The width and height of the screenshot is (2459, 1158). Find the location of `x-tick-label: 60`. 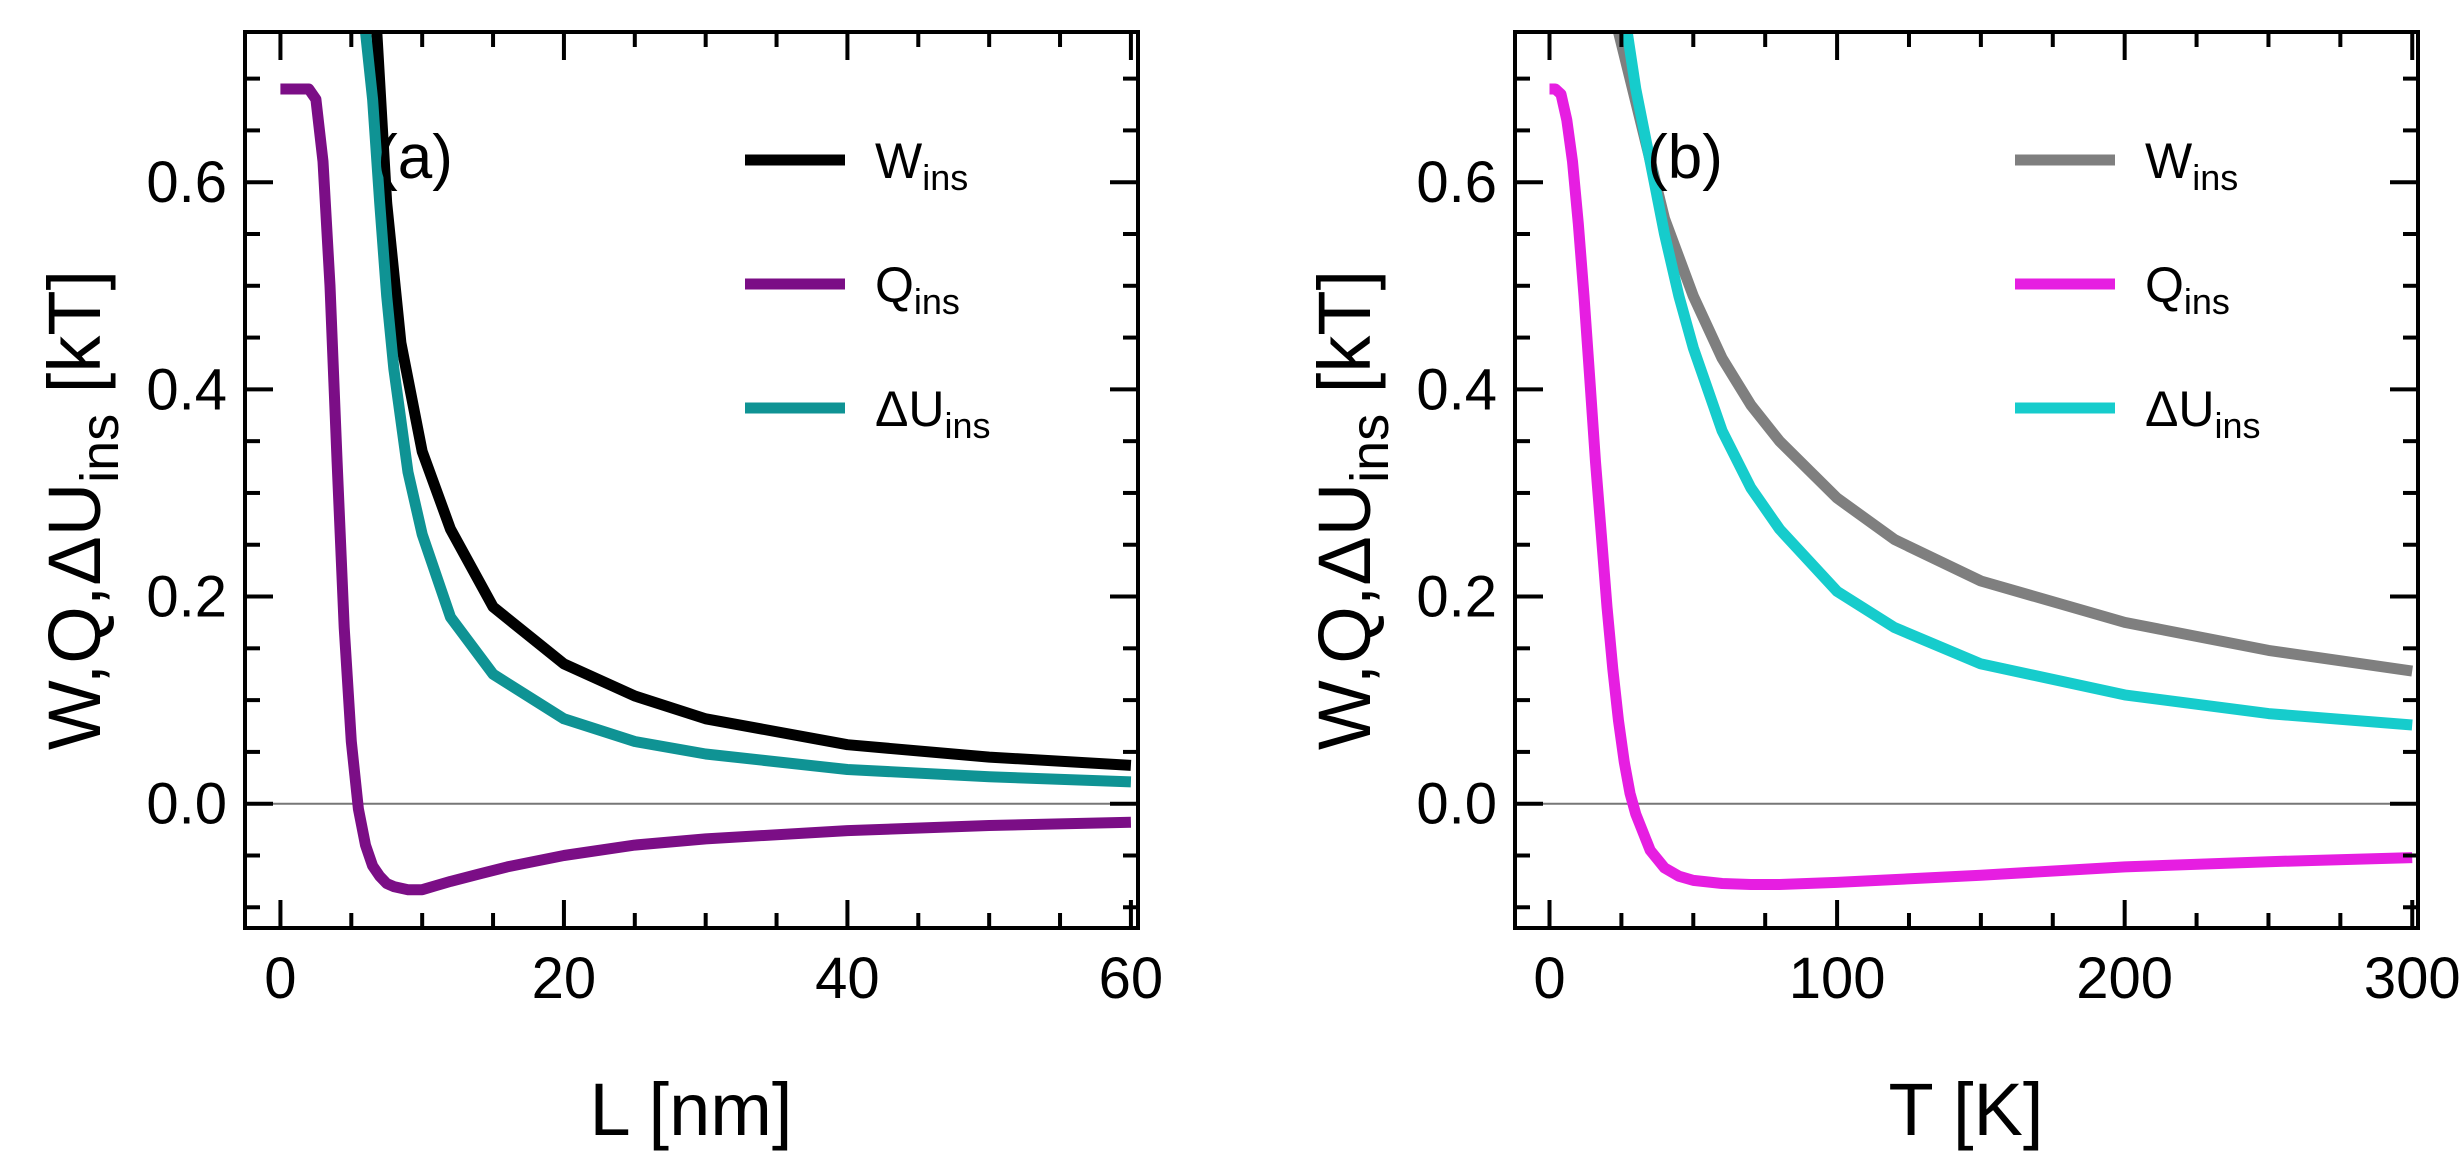

x-tick-label: 60 is located at coordinates (1131, 978).